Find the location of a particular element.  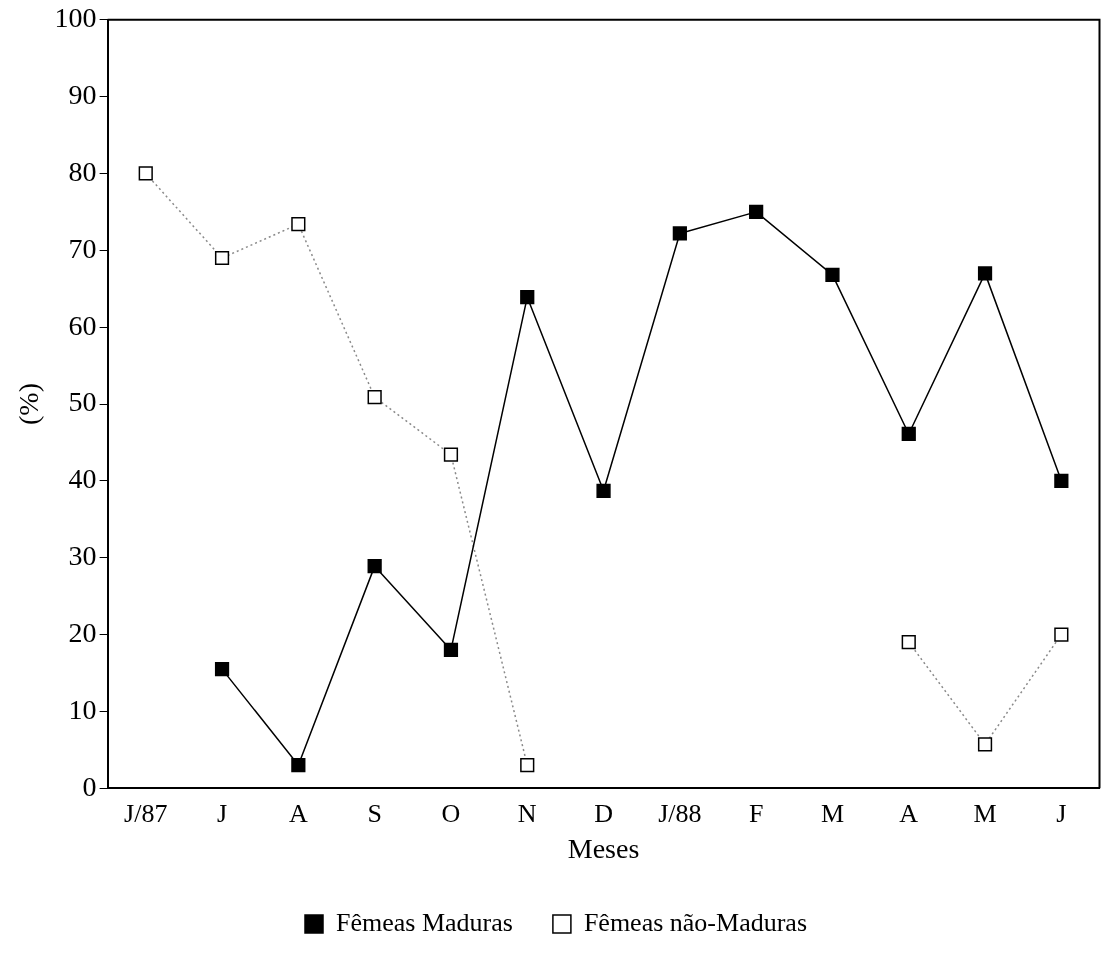

y-axis-title: (%) is located at coordinates (29, 404).